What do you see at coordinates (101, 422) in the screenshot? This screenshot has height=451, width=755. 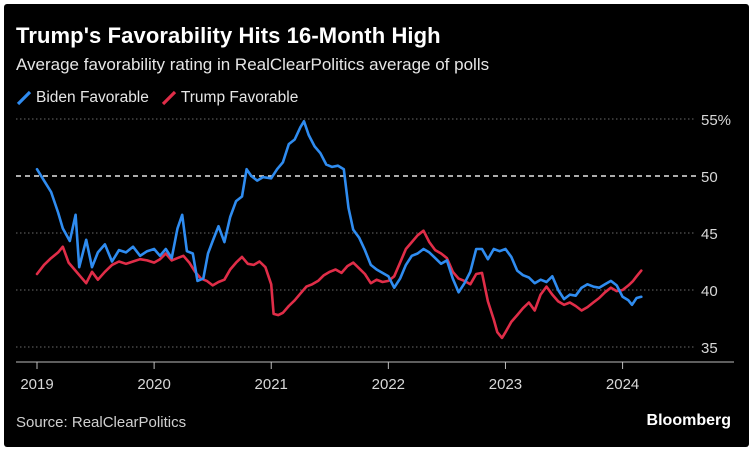 I see `source-note: Source: RealClearPolitics` at bounding box center [101, 422].